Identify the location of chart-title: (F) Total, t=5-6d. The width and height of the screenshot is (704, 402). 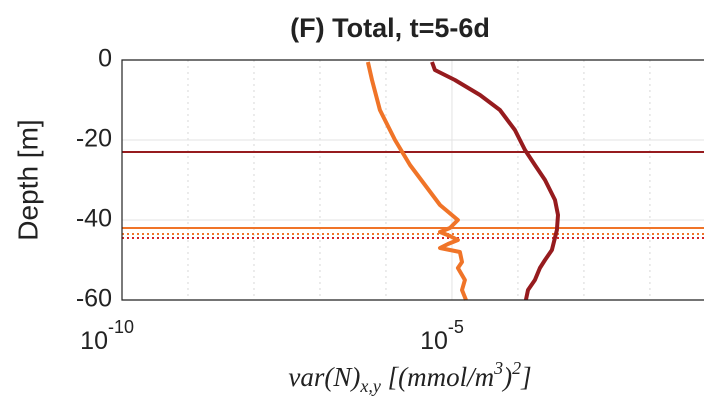
(390, 28).